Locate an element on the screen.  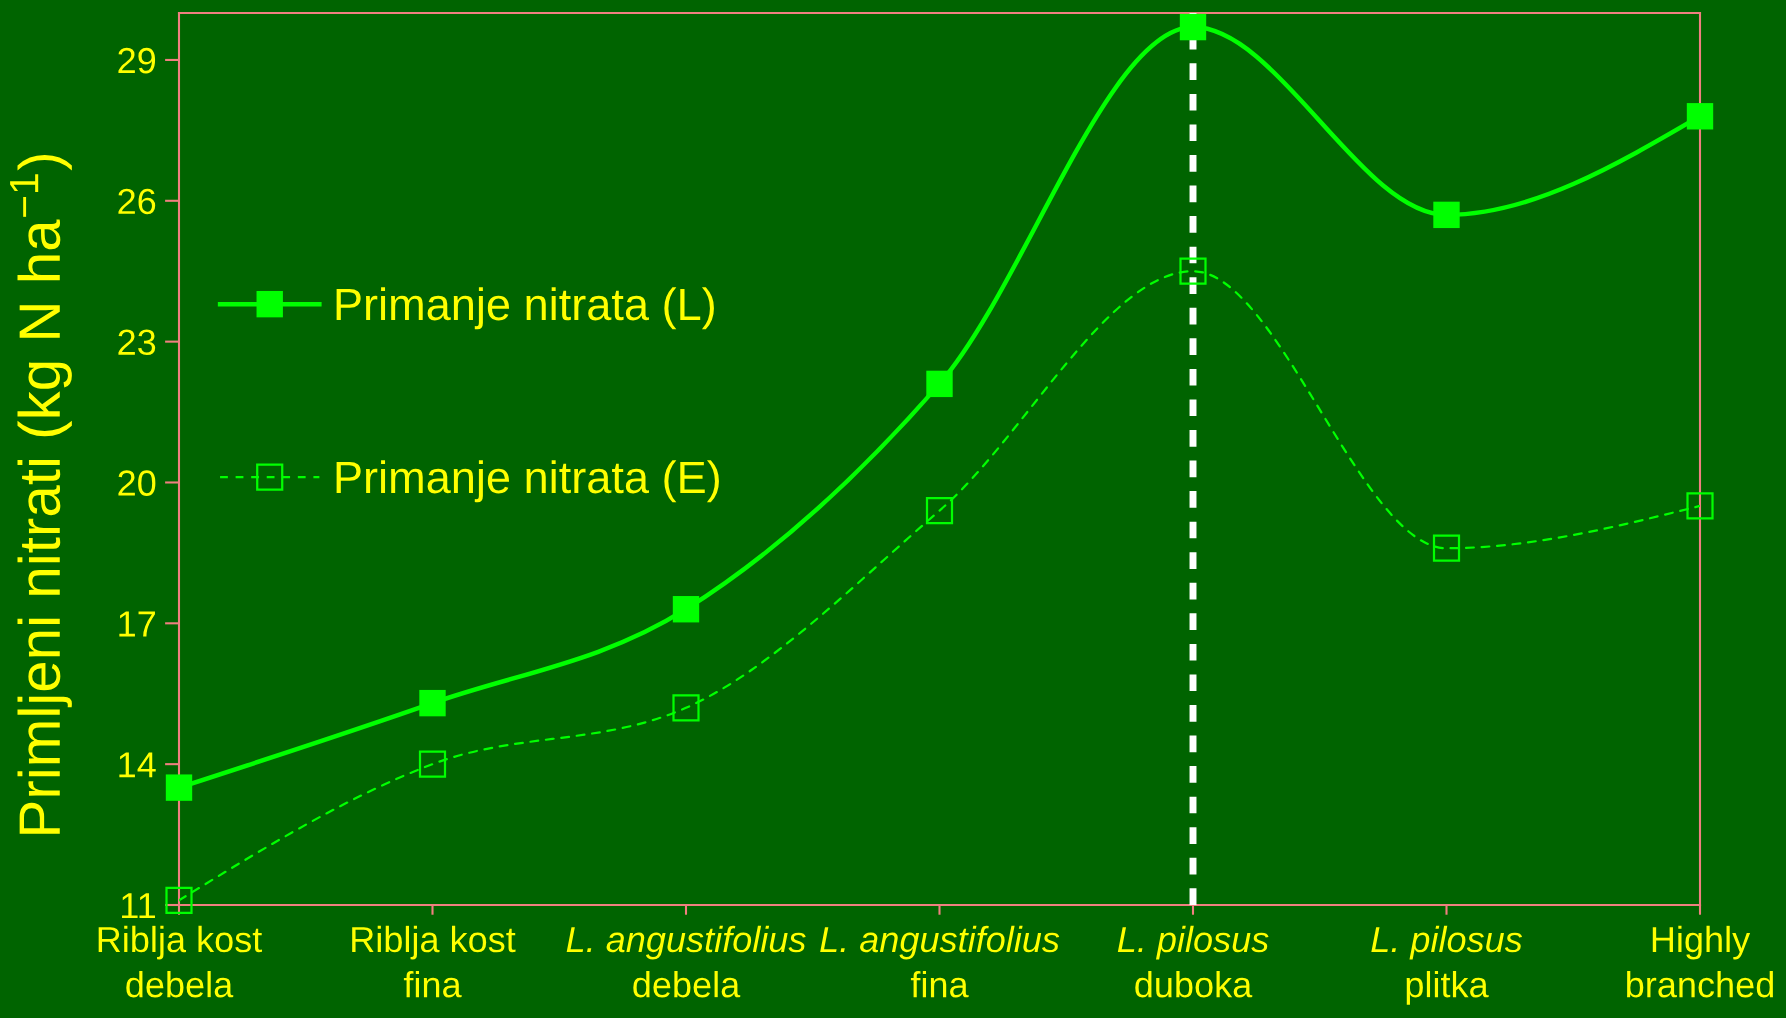
y-tick-label: 17 is located at coordinates (137, 624).